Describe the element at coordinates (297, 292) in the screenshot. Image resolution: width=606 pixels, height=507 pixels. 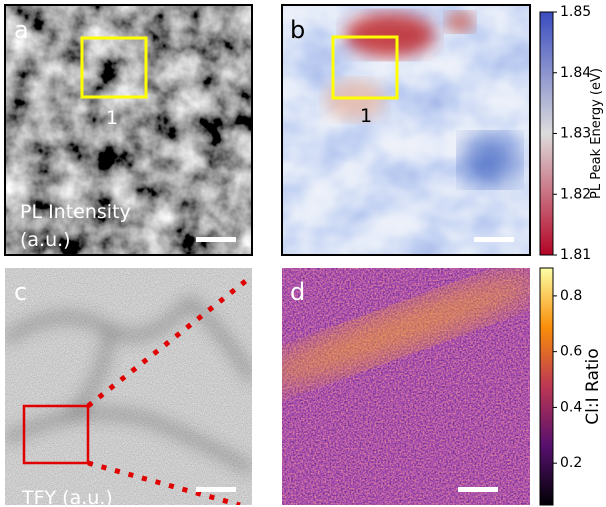
I see `panel-label: d` at that location.